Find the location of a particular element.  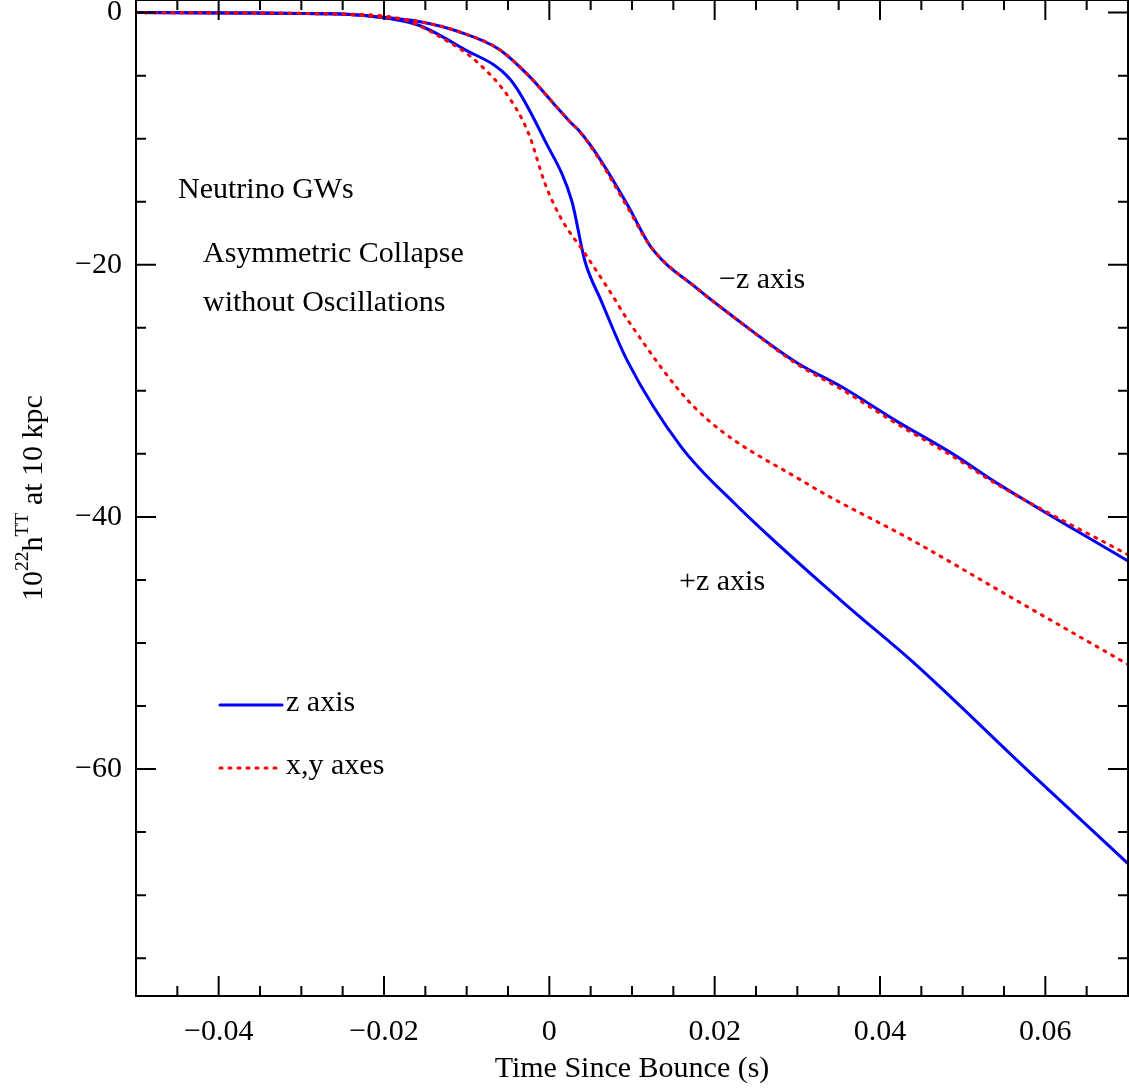

y-tick-label: −60 is located at coordinates (98, 766).